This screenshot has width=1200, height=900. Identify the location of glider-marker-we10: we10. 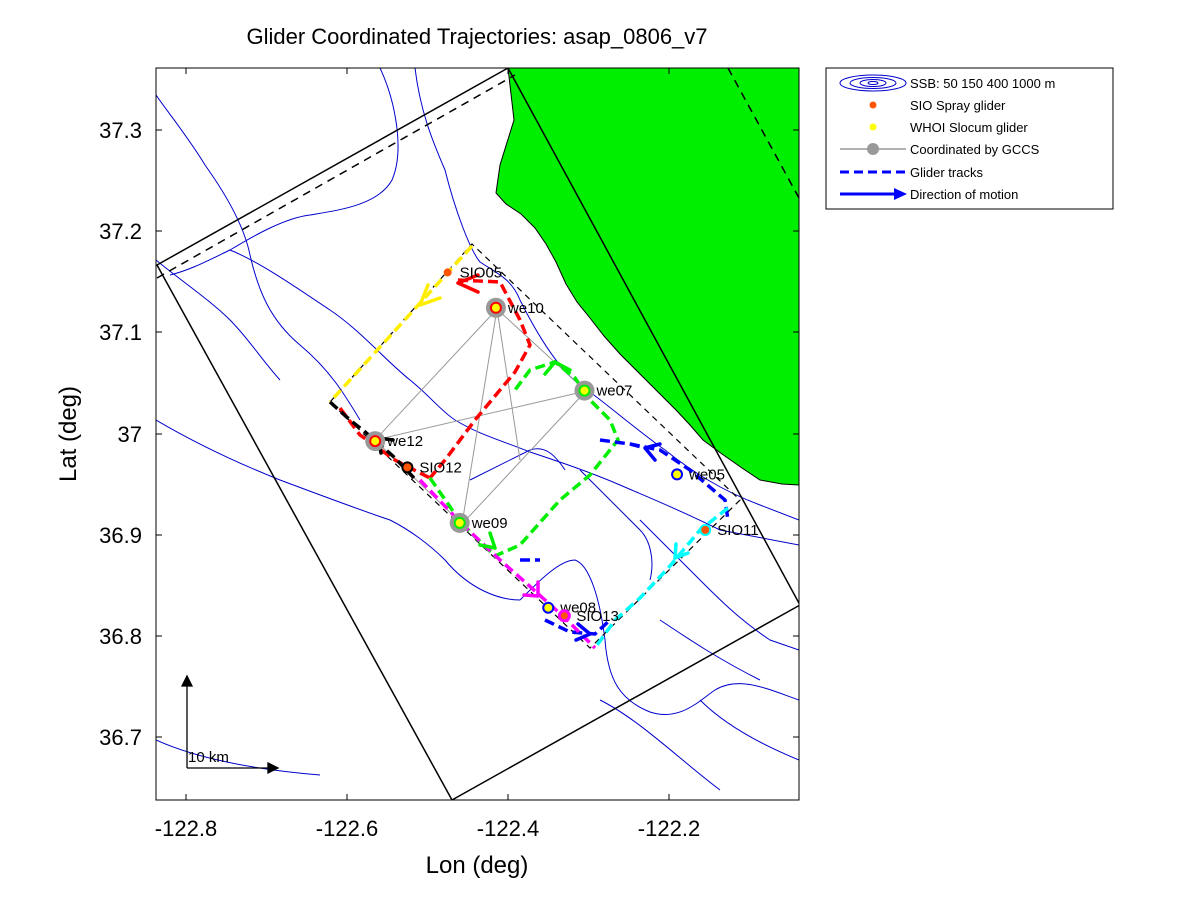
(514, 307).